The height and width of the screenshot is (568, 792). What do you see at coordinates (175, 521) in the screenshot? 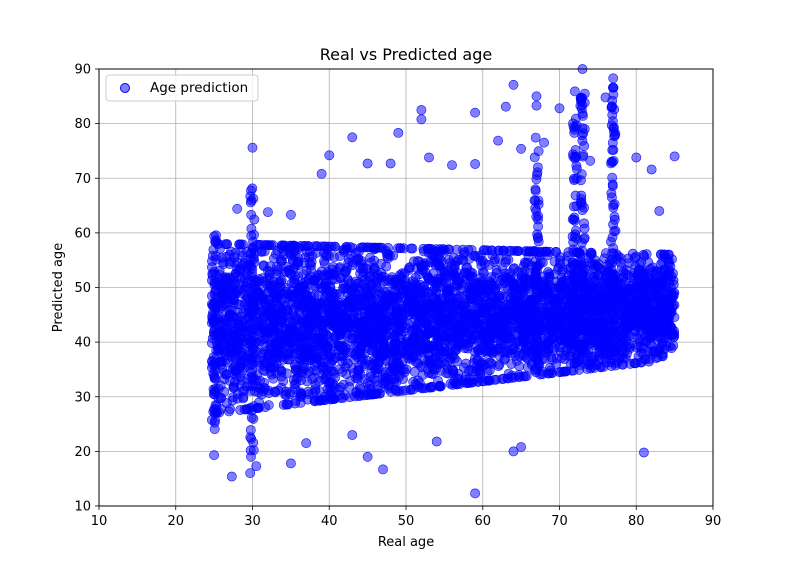
I see `x-tick-label: 20` at bounding box center [175, 521].